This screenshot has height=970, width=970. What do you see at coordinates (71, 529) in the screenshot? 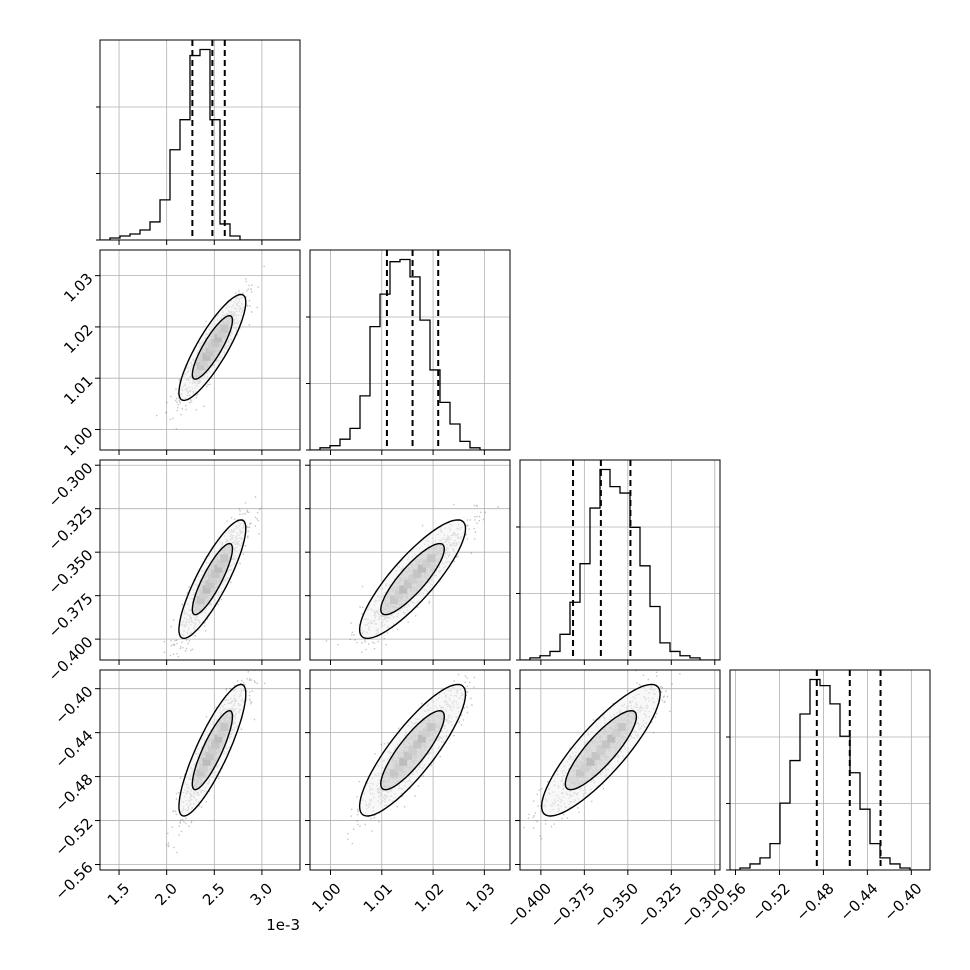
I see `y-tick-label: −0.325` at bounding box center [71, 529].